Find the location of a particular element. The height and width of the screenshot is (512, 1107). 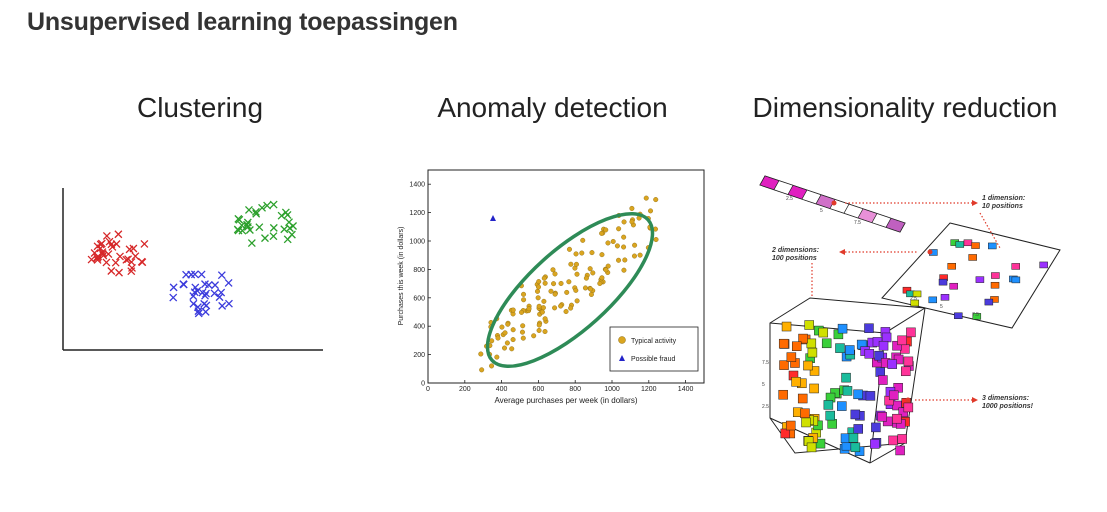

label-1d: 1 dimension: is located at coordinates (1003, 198).